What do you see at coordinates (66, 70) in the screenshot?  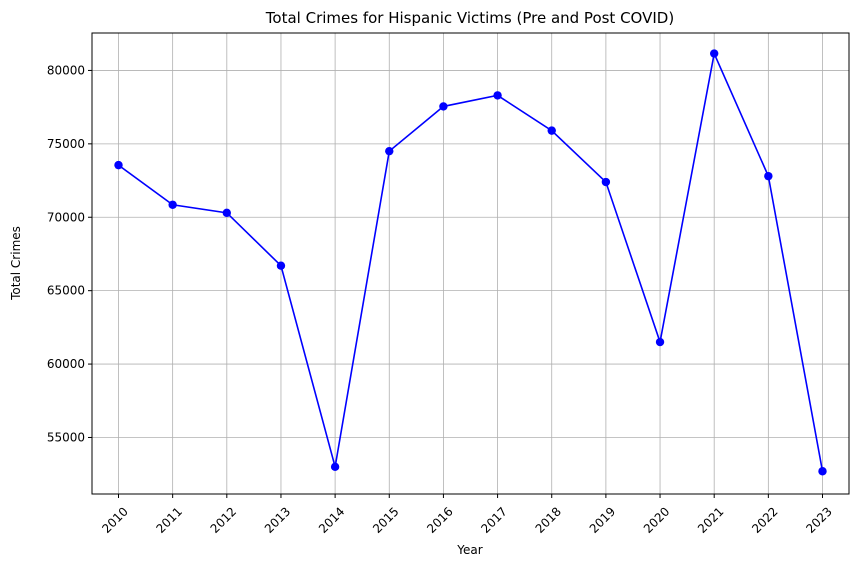 I see `y-tick-label: 80000` at bounding box center [66, 70].